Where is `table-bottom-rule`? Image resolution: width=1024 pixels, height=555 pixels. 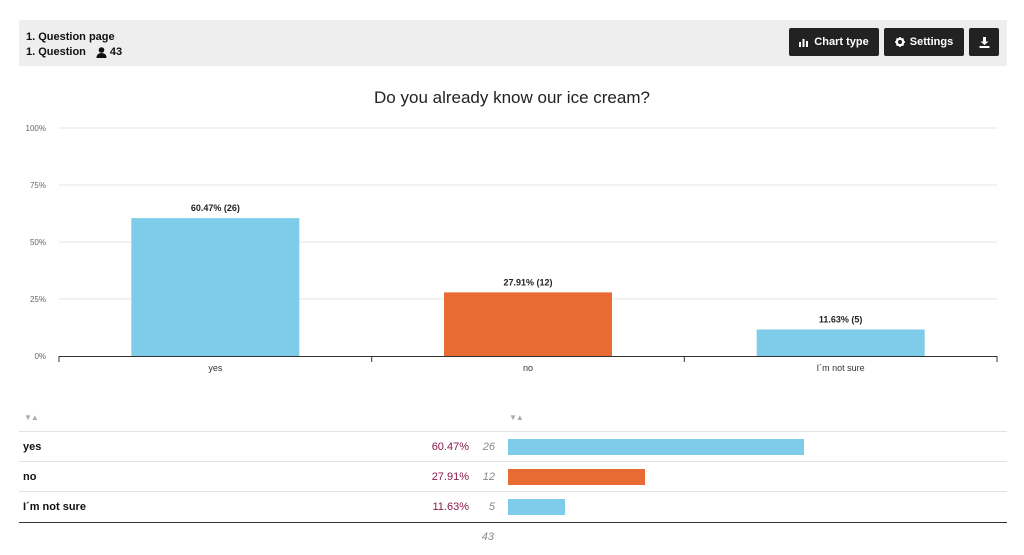 table-bottom-rule is located at coordinates (513, 522).